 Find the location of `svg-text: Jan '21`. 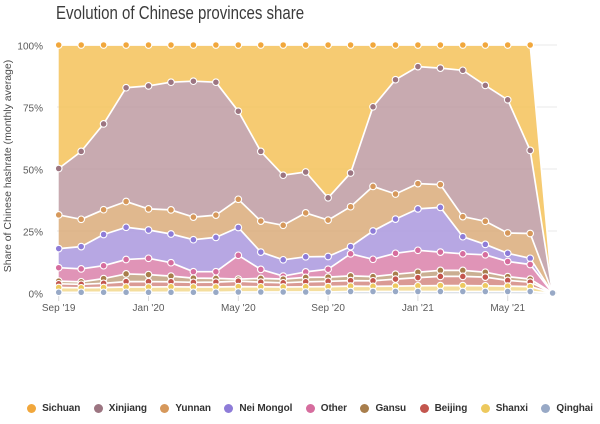

svg-text: Jan '21 is located at coordinates (418, 308).